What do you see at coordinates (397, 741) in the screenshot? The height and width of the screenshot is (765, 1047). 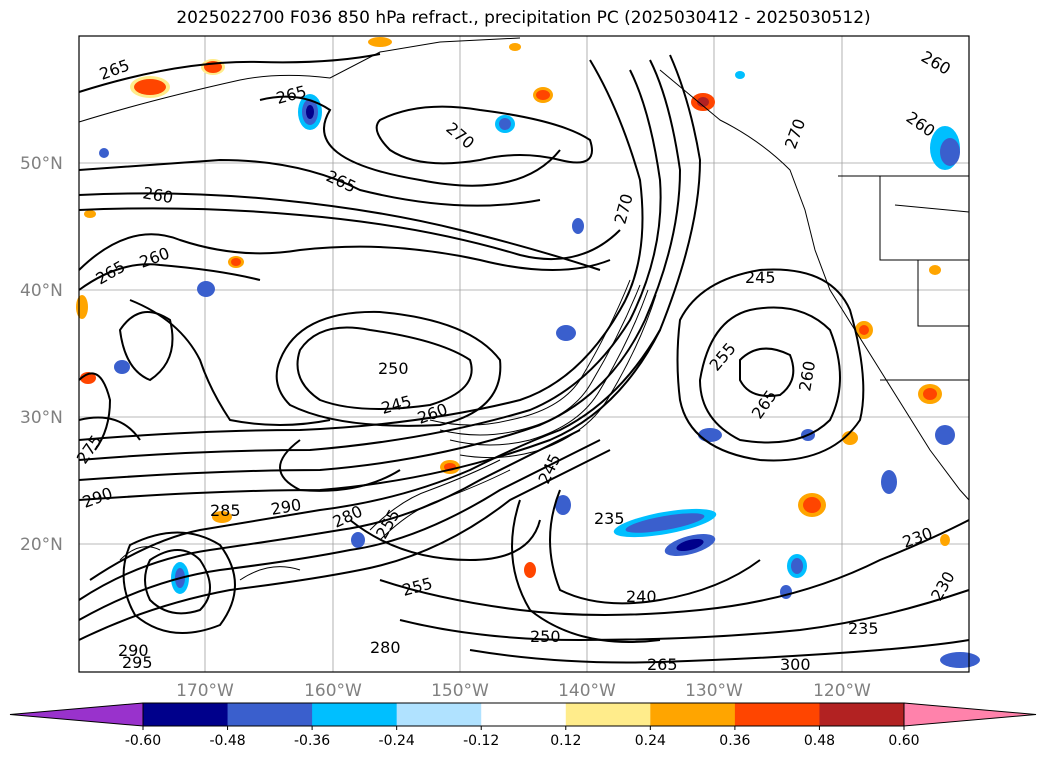 I see `colorbar-tick-label: -0.24` at bounding box center [397, 741].